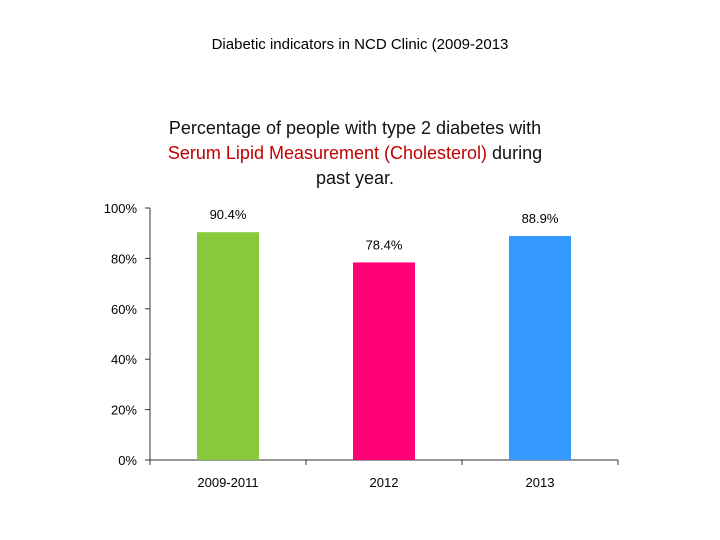  What do you see at coordinates (121, 208) in the screenshot?
I see `y-tick-label: 100%` at bounding box center [121, 208].